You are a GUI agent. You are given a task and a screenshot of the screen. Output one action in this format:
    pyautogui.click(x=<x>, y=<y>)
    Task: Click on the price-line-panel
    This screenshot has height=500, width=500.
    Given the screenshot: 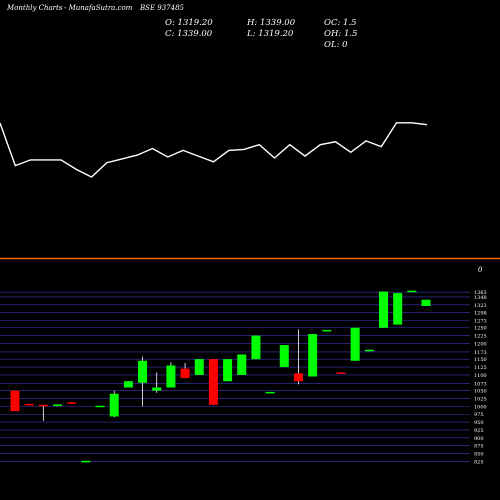 What is the action you would take?
    pyautogui.click(x=214, y=150)
    